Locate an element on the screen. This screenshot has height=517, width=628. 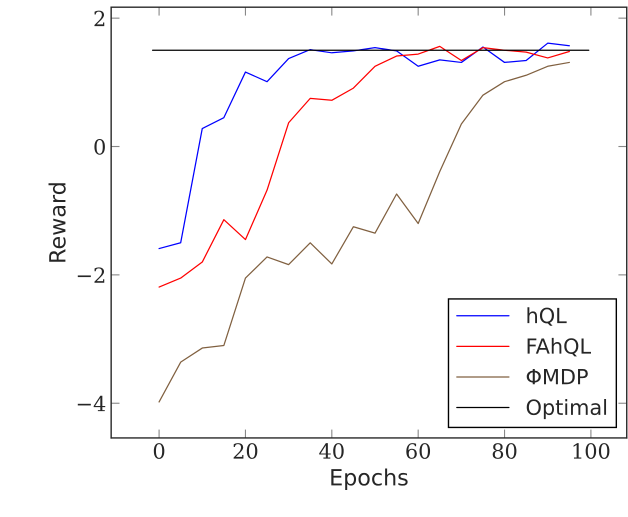
legend-label: hQL is located at coordinates (547, 316).